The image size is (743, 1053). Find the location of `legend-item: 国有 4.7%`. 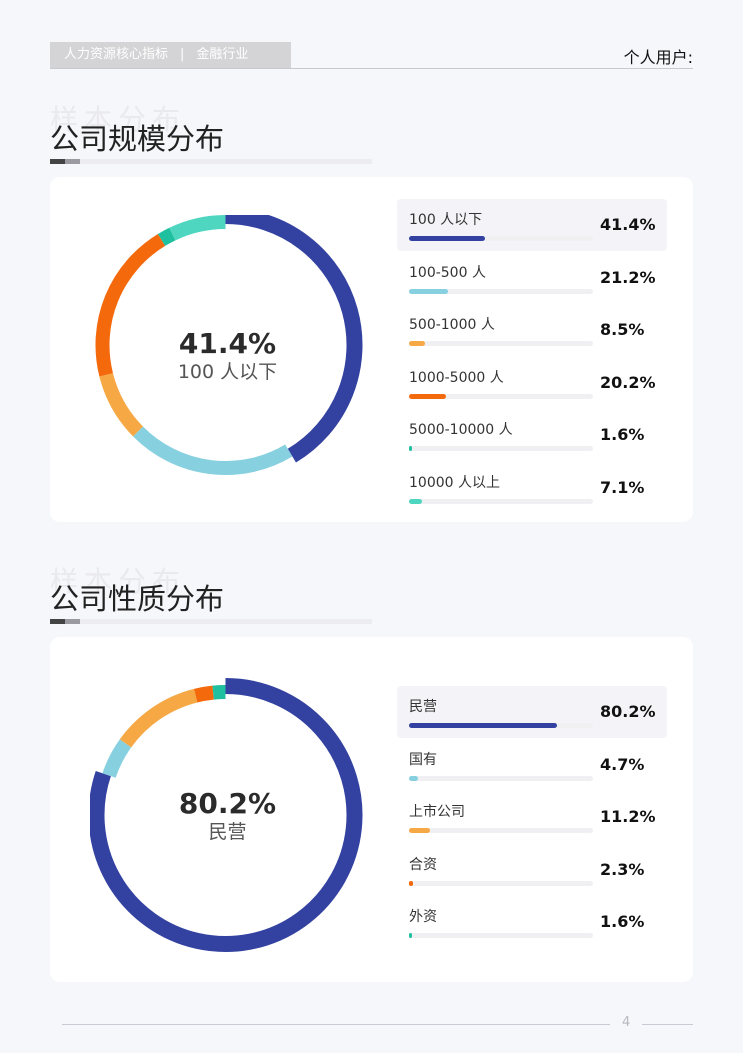

legend-item: 国有 4.7% is located at coordinates (532, 765).